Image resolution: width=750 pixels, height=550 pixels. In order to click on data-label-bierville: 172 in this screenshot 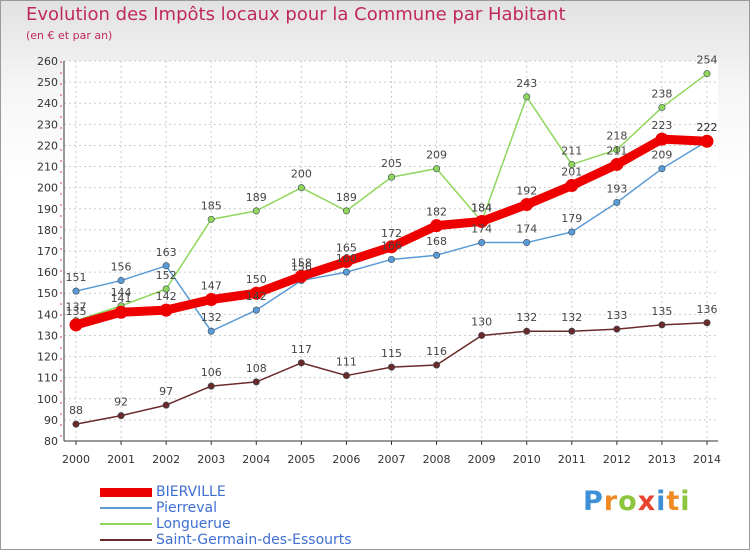, I will do `click(391, 233)`.